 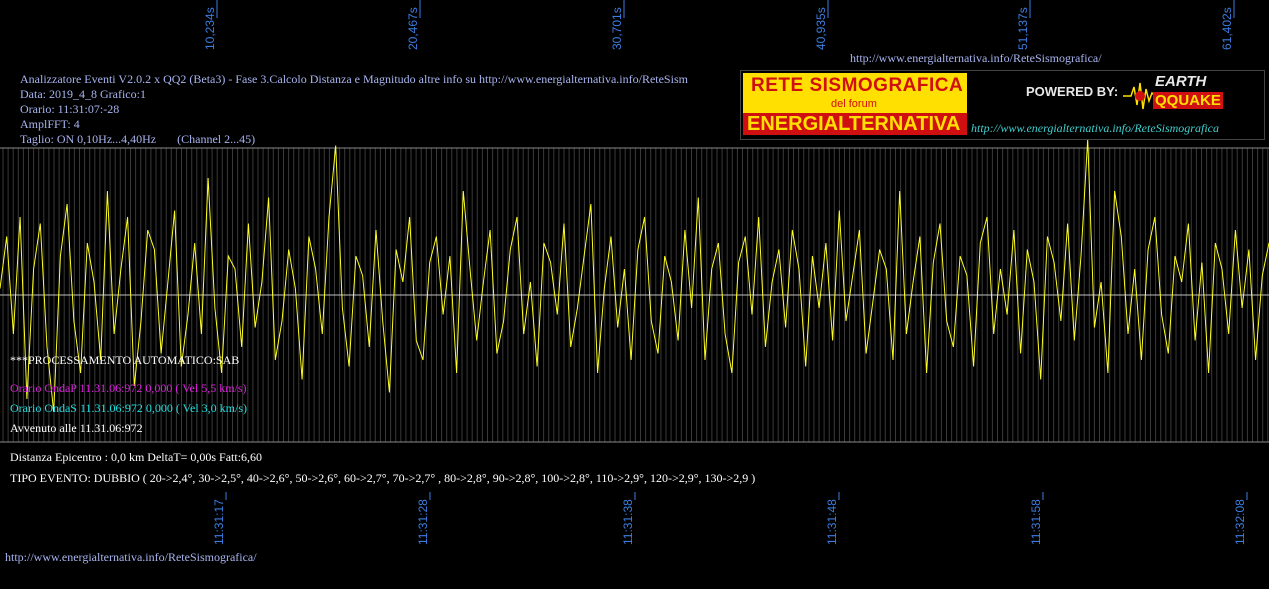 What do you see at coordinates (1023, 28) in the screenshot?
I see `top-tick-label: 51,137s` at bounding box center [1023, 28].